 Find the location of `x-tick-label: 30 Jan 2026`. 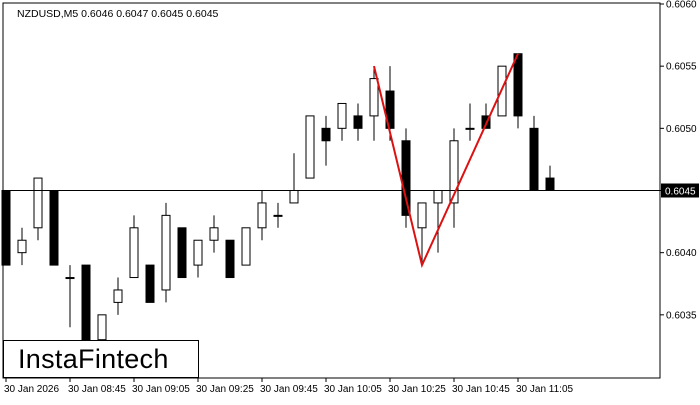

x-tick-label: 30 Jan 2026 is located at coordinates (31, 389).